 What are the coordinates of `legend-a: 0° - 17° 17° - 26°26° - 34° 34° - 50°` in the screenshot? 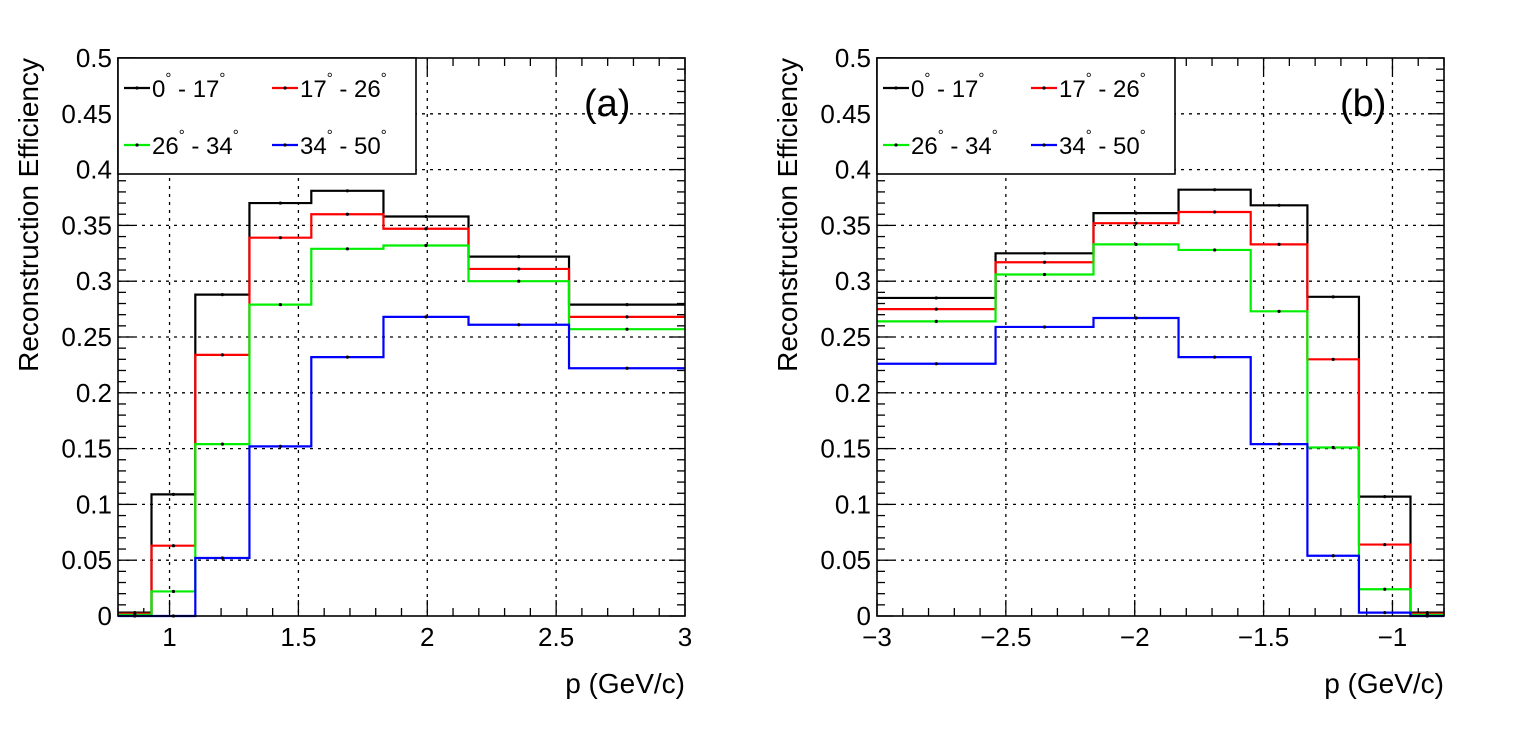 It's located at (267, 116).